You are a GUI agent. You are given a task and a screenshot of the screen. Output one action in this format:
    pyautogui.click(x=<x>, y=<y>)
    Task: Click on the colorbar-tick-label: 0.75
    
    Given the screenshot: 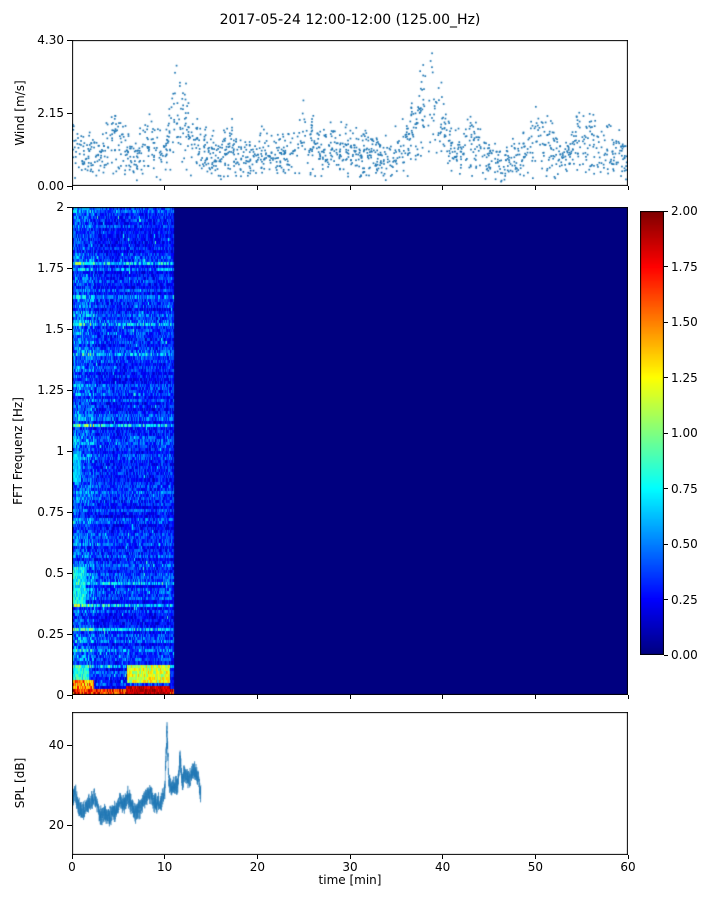 What is the action you would take?
    pyautogui.click(x=684, y=488)
    